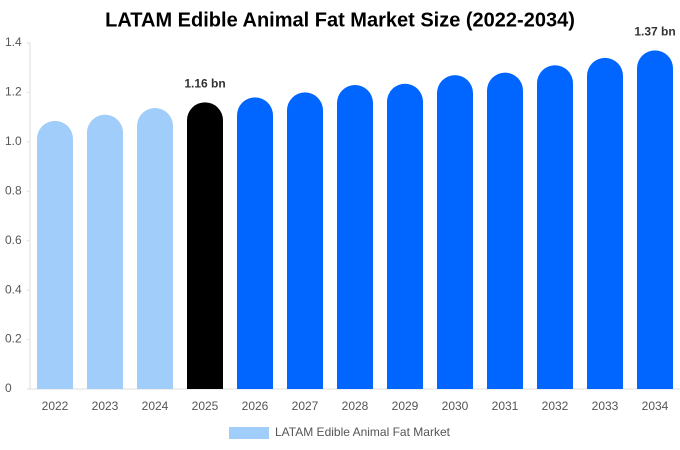  I want to click on x-tick-label: 2023, so click(105, 406).